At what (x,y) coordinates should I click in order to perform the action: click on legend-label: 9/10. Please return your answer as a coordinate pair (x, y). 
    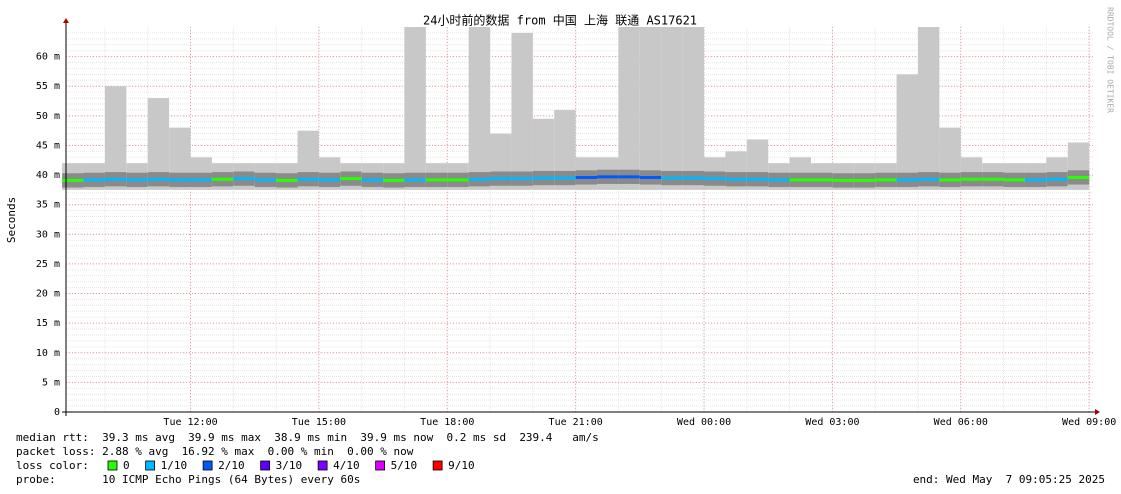
    Looking at the image, I should click on (461, 465).